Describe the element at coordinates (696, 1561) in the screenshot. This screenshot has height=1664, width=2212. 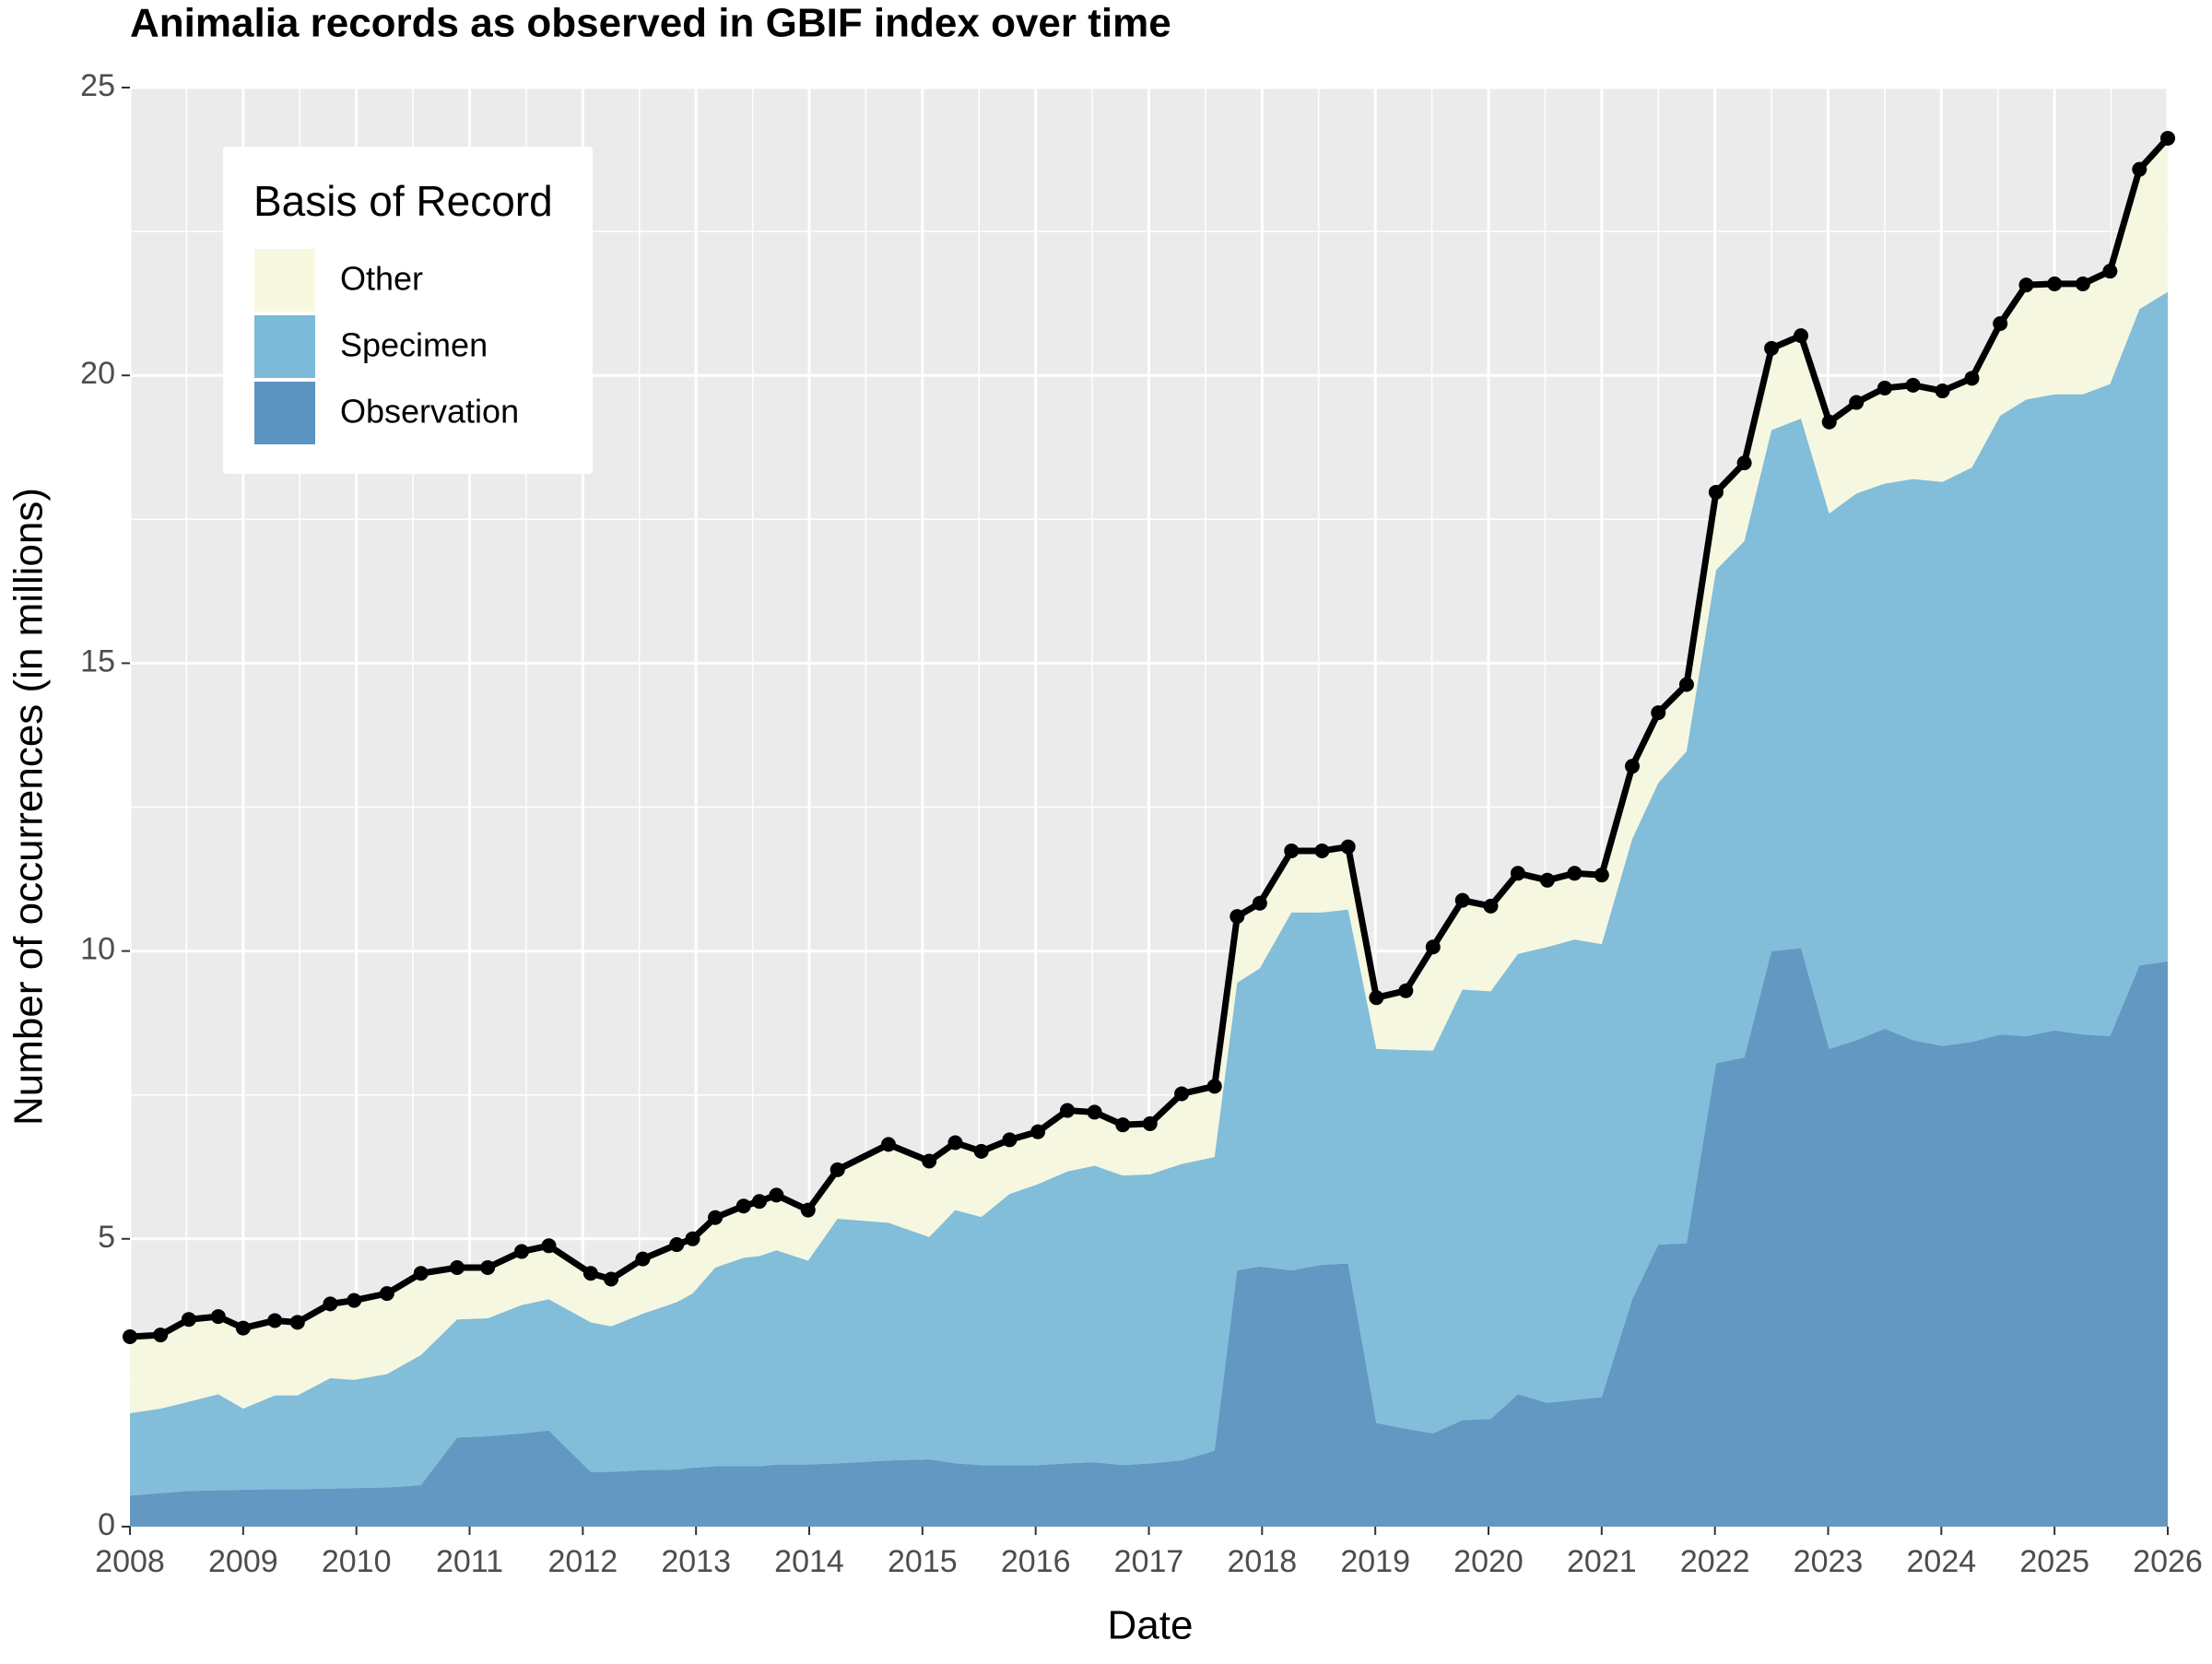
I see `x-tick-label: 2013` at that location.